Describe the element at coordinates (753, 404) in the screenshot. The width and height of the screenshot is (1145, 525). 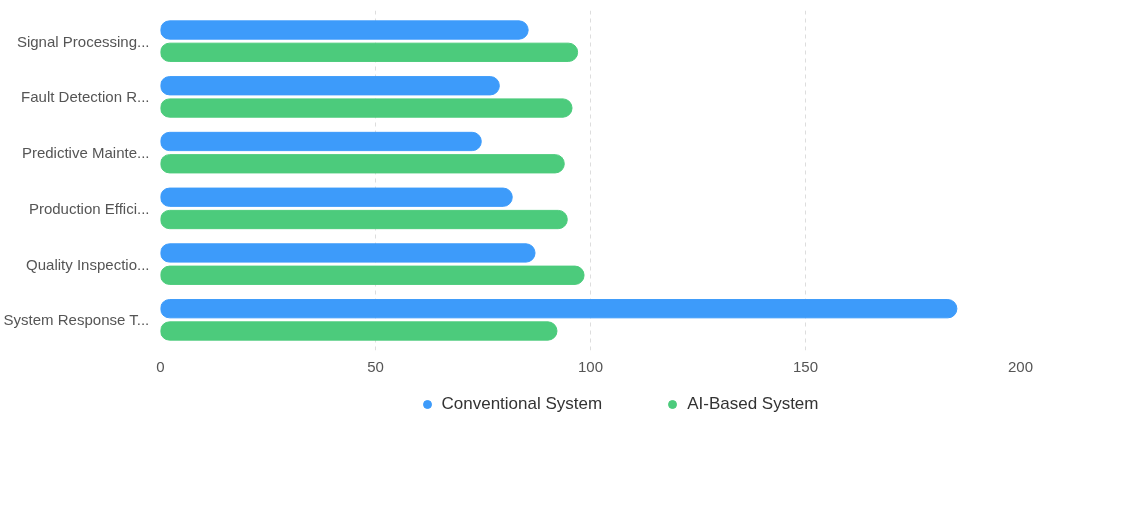
I see `legend-label: AI-Based System` at that location.